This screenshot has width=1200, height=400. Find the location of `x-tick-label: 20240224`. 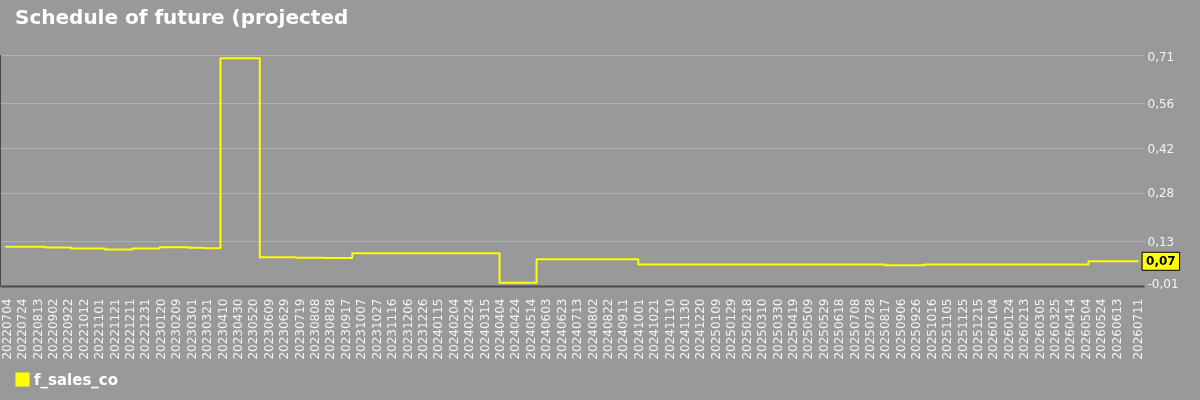

x-tick-label: 20240224 is located at coordinates (469, 329).